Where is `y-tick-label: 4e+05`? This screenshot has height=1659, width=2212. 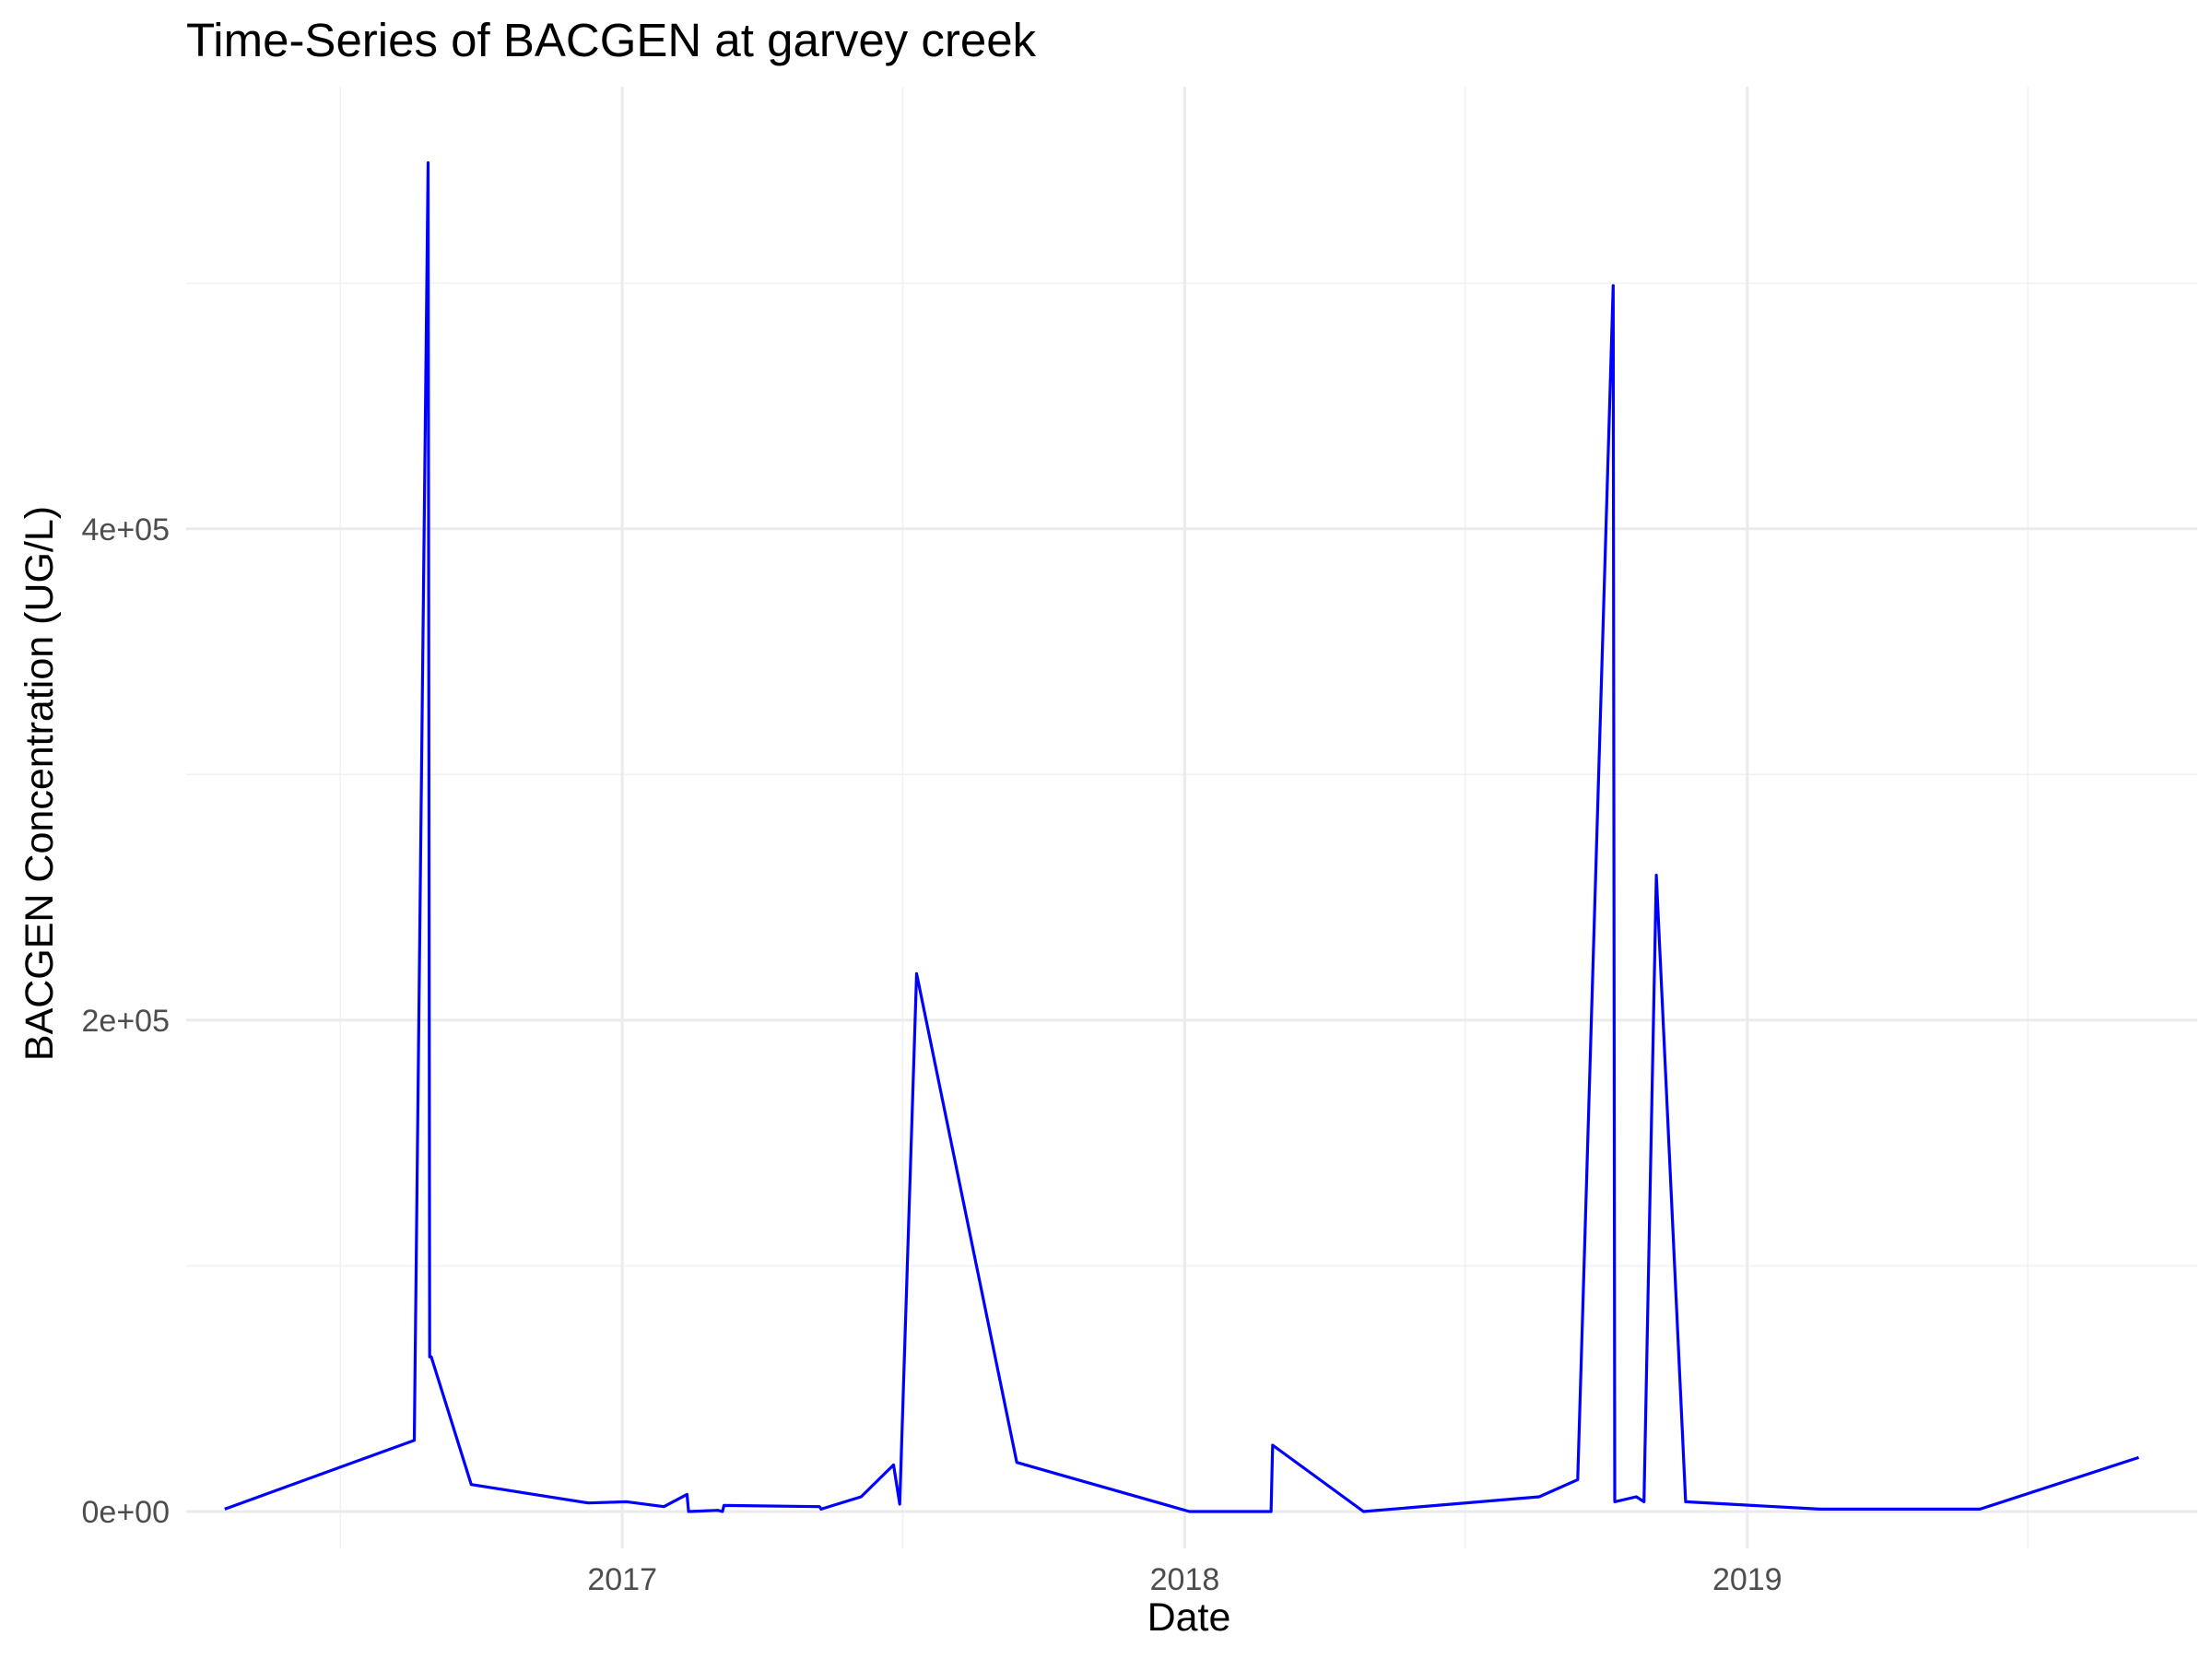 y-tick-label: 4e+05 is located at coordinates (126, 529).